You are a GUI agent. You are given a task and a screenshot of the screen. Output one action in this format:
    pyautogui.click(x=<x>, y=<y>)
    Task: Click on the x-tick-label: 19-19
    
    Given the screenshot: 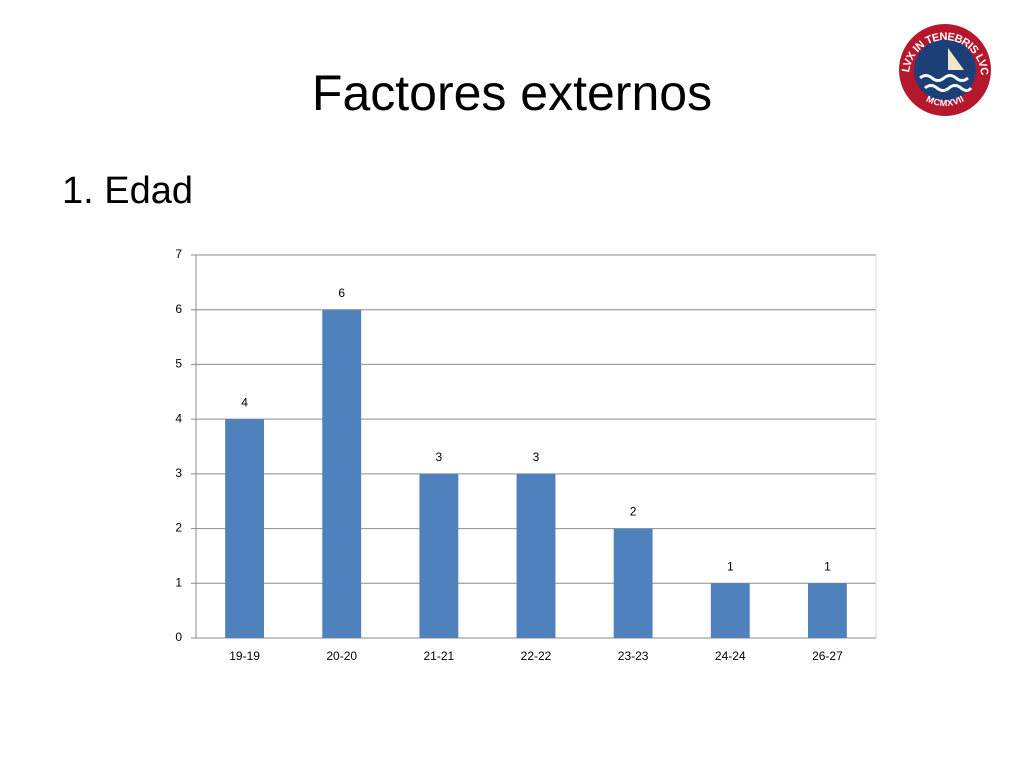 What is the action you would take?
    pyautogui.click(x=244, y=656)
    